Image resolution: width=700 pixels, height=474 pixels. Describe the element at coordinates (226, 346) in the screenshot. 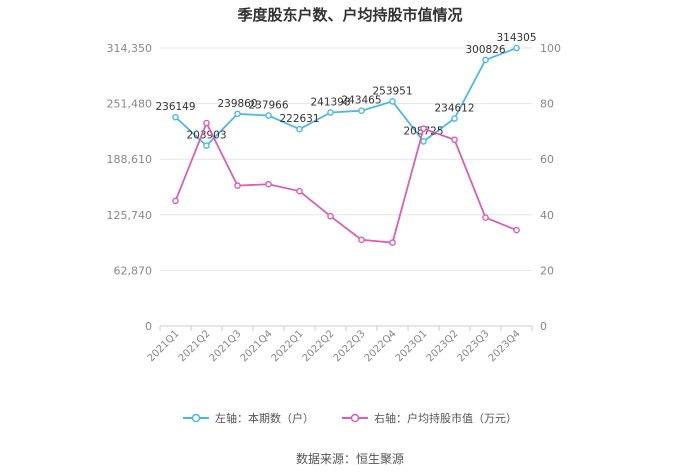

I see `x-tick-label: 2021Q3` at that location.